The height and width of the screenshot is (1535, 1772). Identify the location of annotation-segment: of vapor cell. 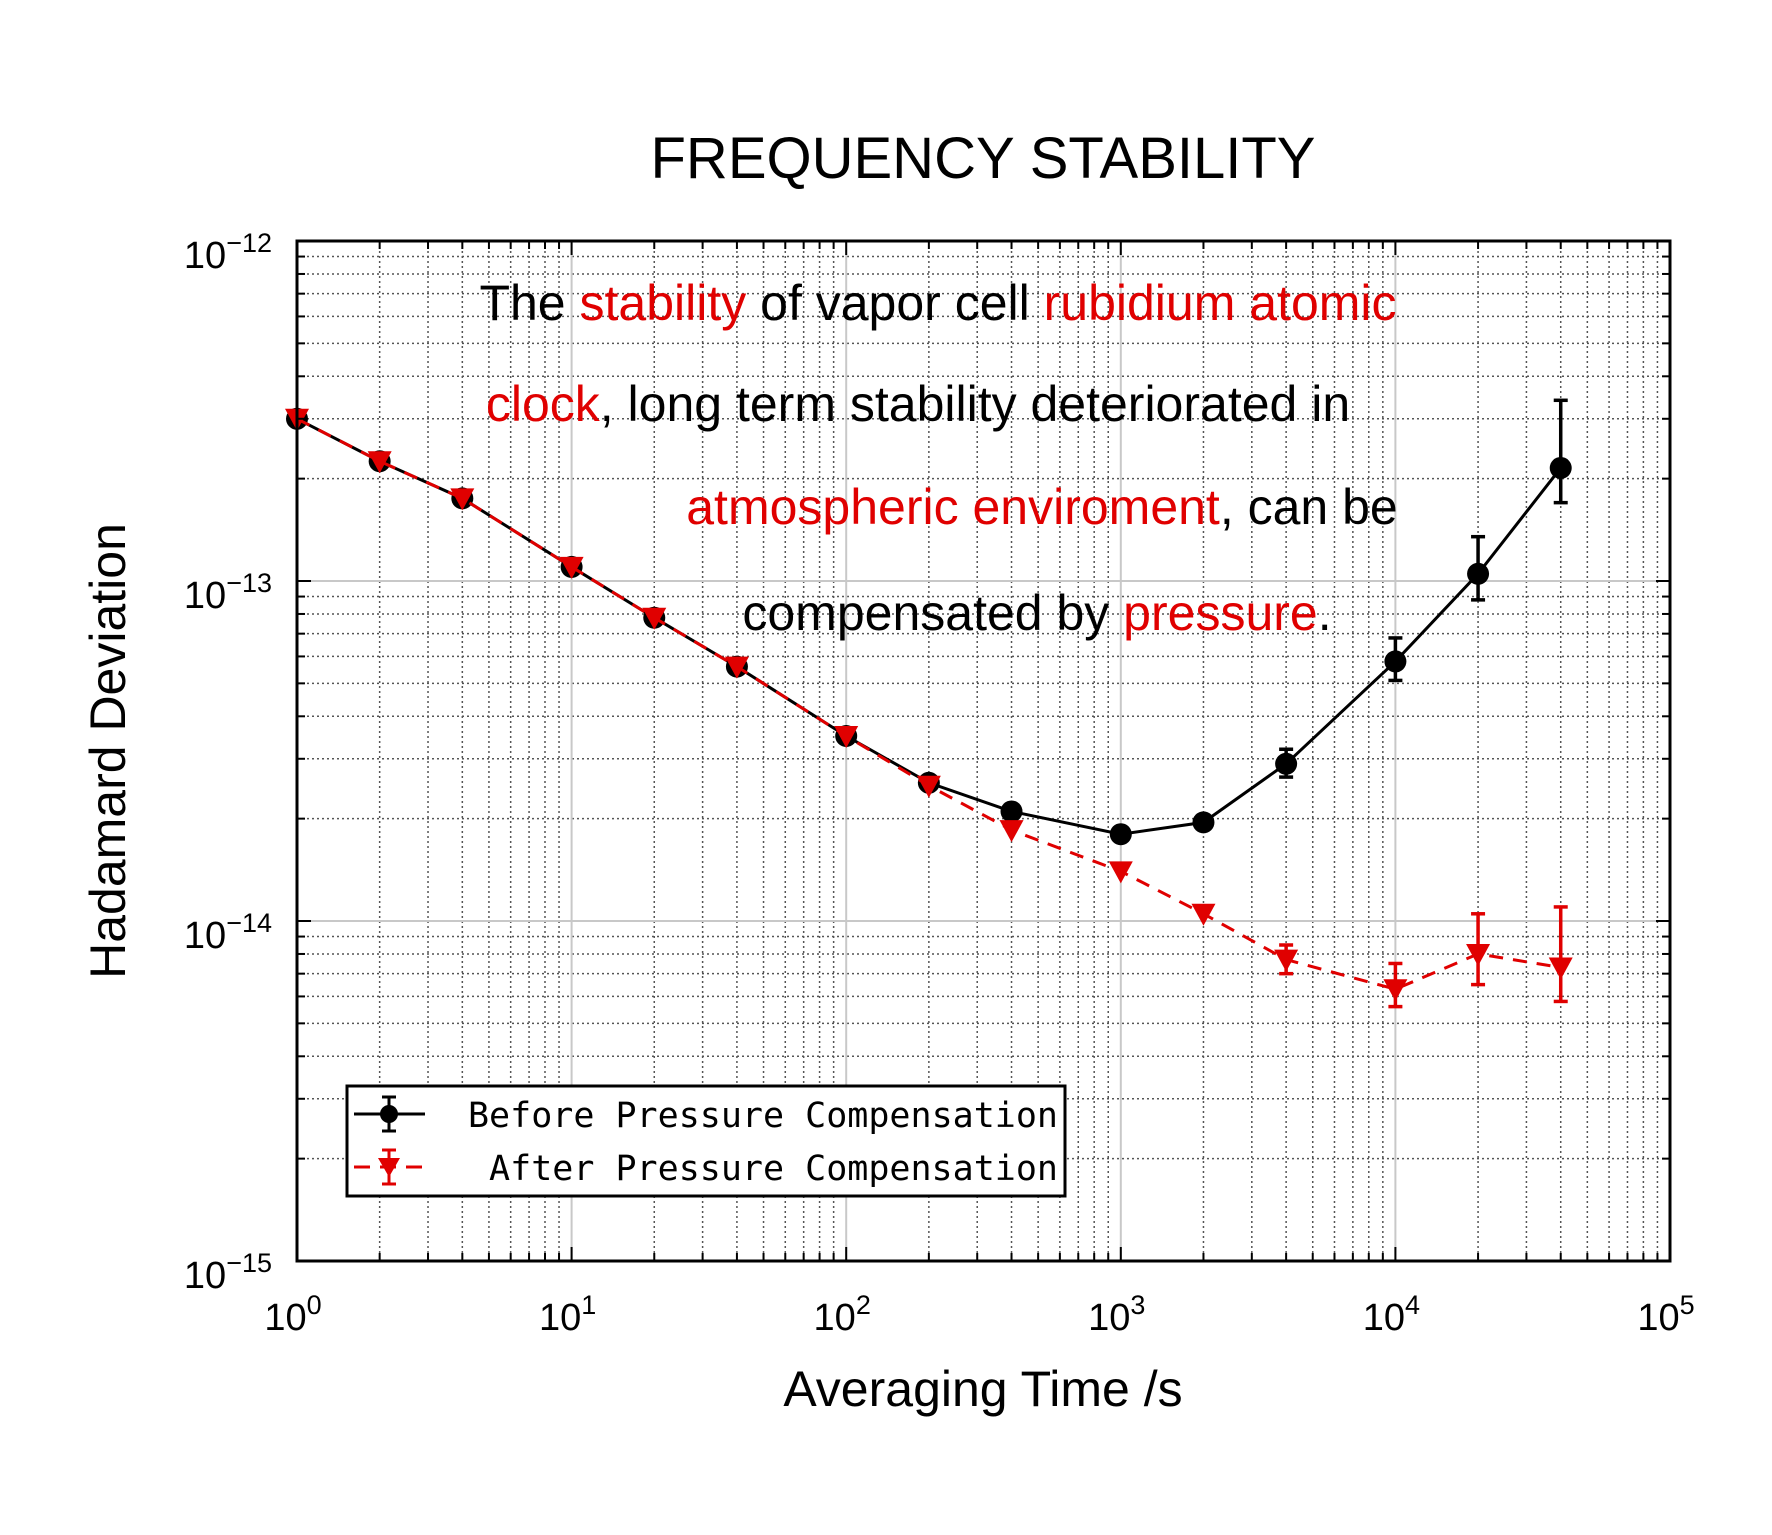
(894, 303).